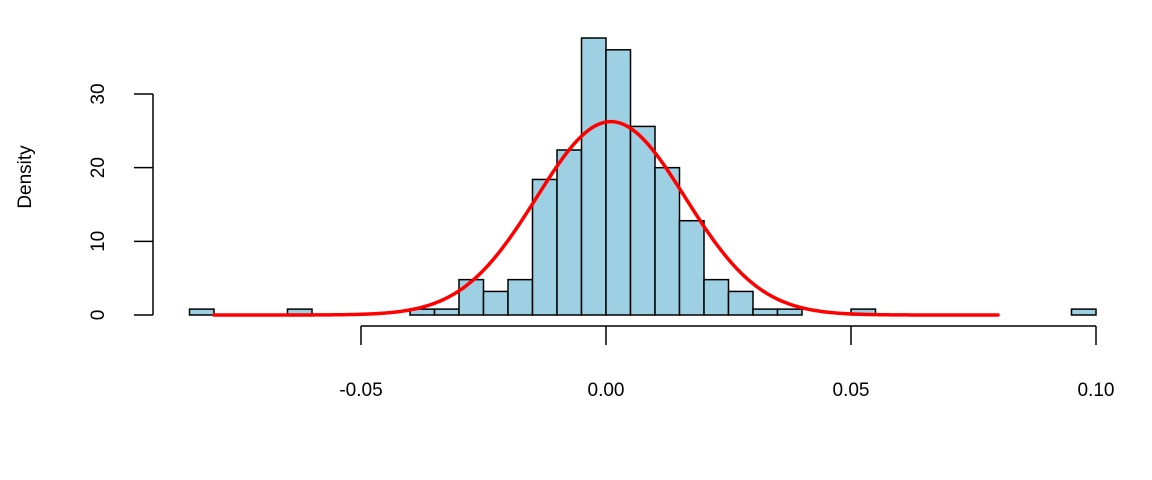 This screenshot has height=480, width=1152. Describe the element at coordinates (727, 363) in the screenshot. I see `x-axis: -0.05 0.00 0.05 0.10` at that location.